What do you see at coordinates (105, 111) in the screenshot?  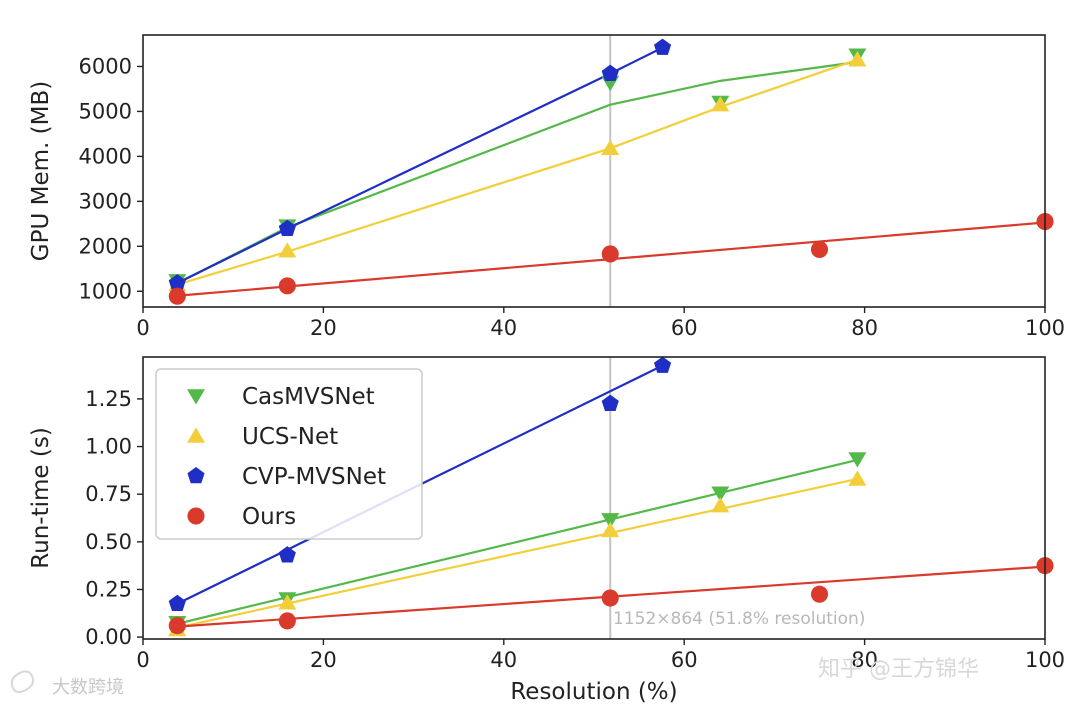 I see `y-tick-label: 5000` at bounding box center [105, 111].